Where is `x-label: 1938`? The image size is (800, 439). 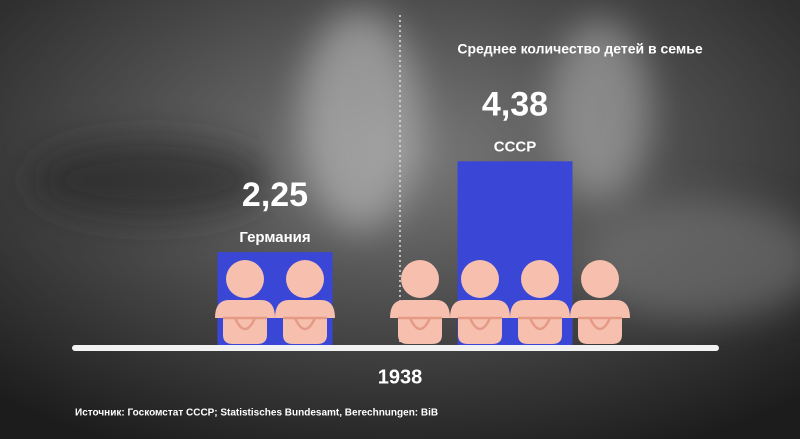
x-label: 1938 is located at coordinates (400, 377).